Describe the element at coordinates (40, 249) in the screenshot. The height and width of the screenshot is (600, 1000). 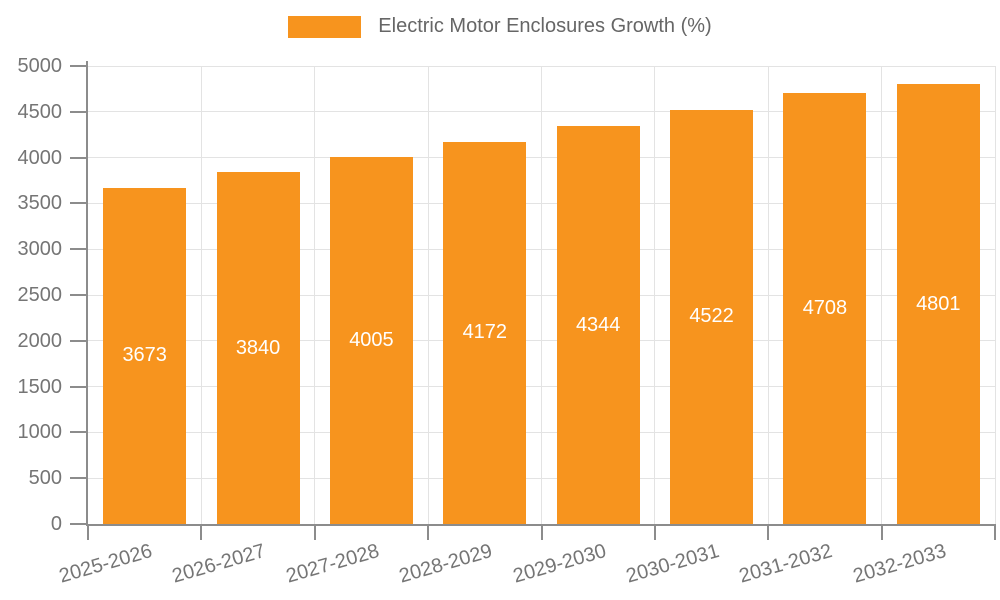
I see `y-tick-label: 3000` at that location.